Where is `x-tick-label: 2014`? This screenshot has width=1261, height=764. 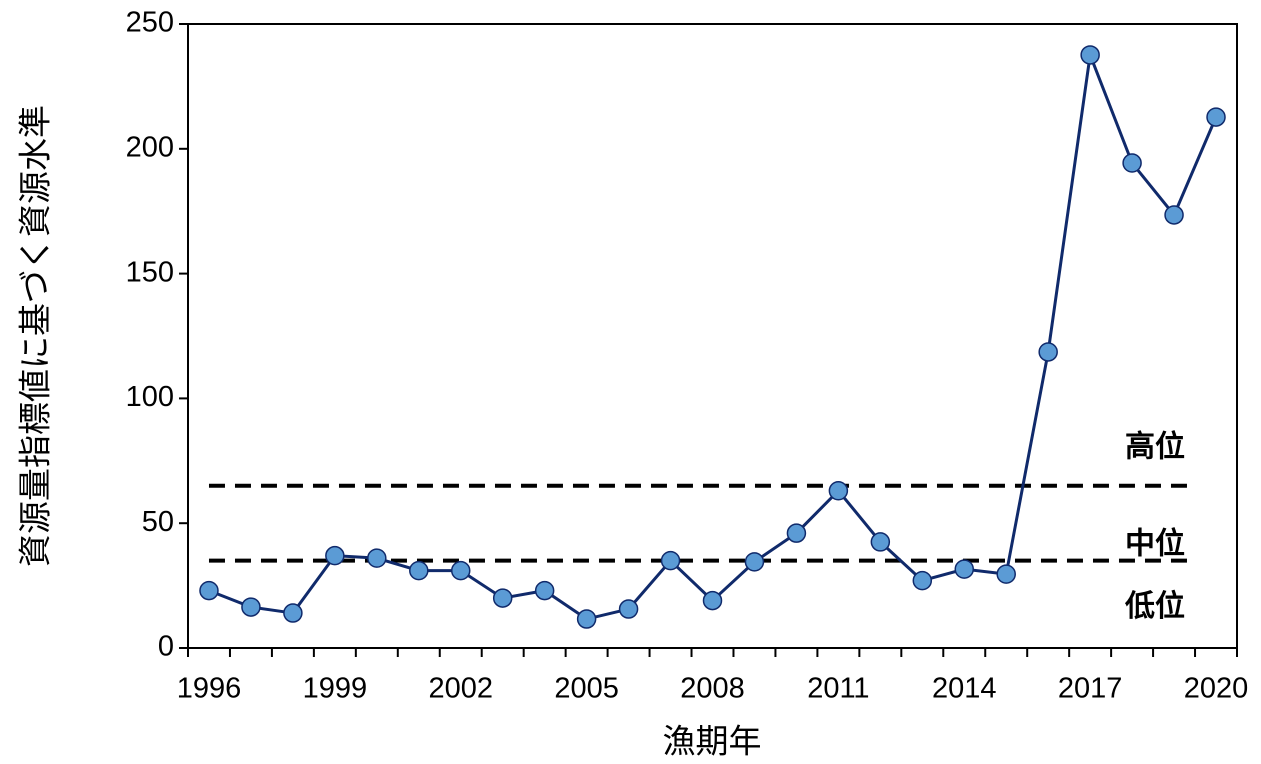
x-tick-label: 2014 is located at coordinates (964, 689).